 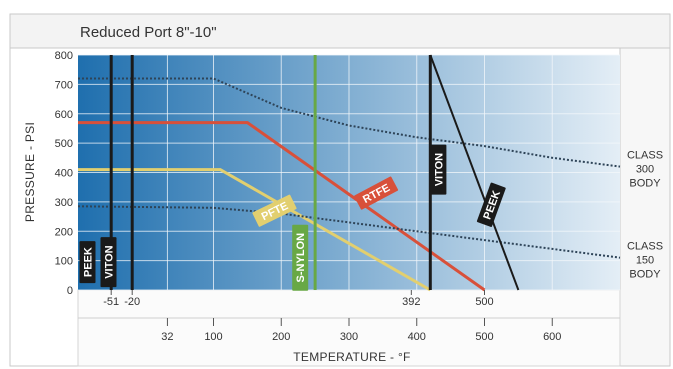 What do you see at coordinates (417, 337) in the screenshot?
I see `x-tick-bottom-label: 400` at bounding box center [417, 337].